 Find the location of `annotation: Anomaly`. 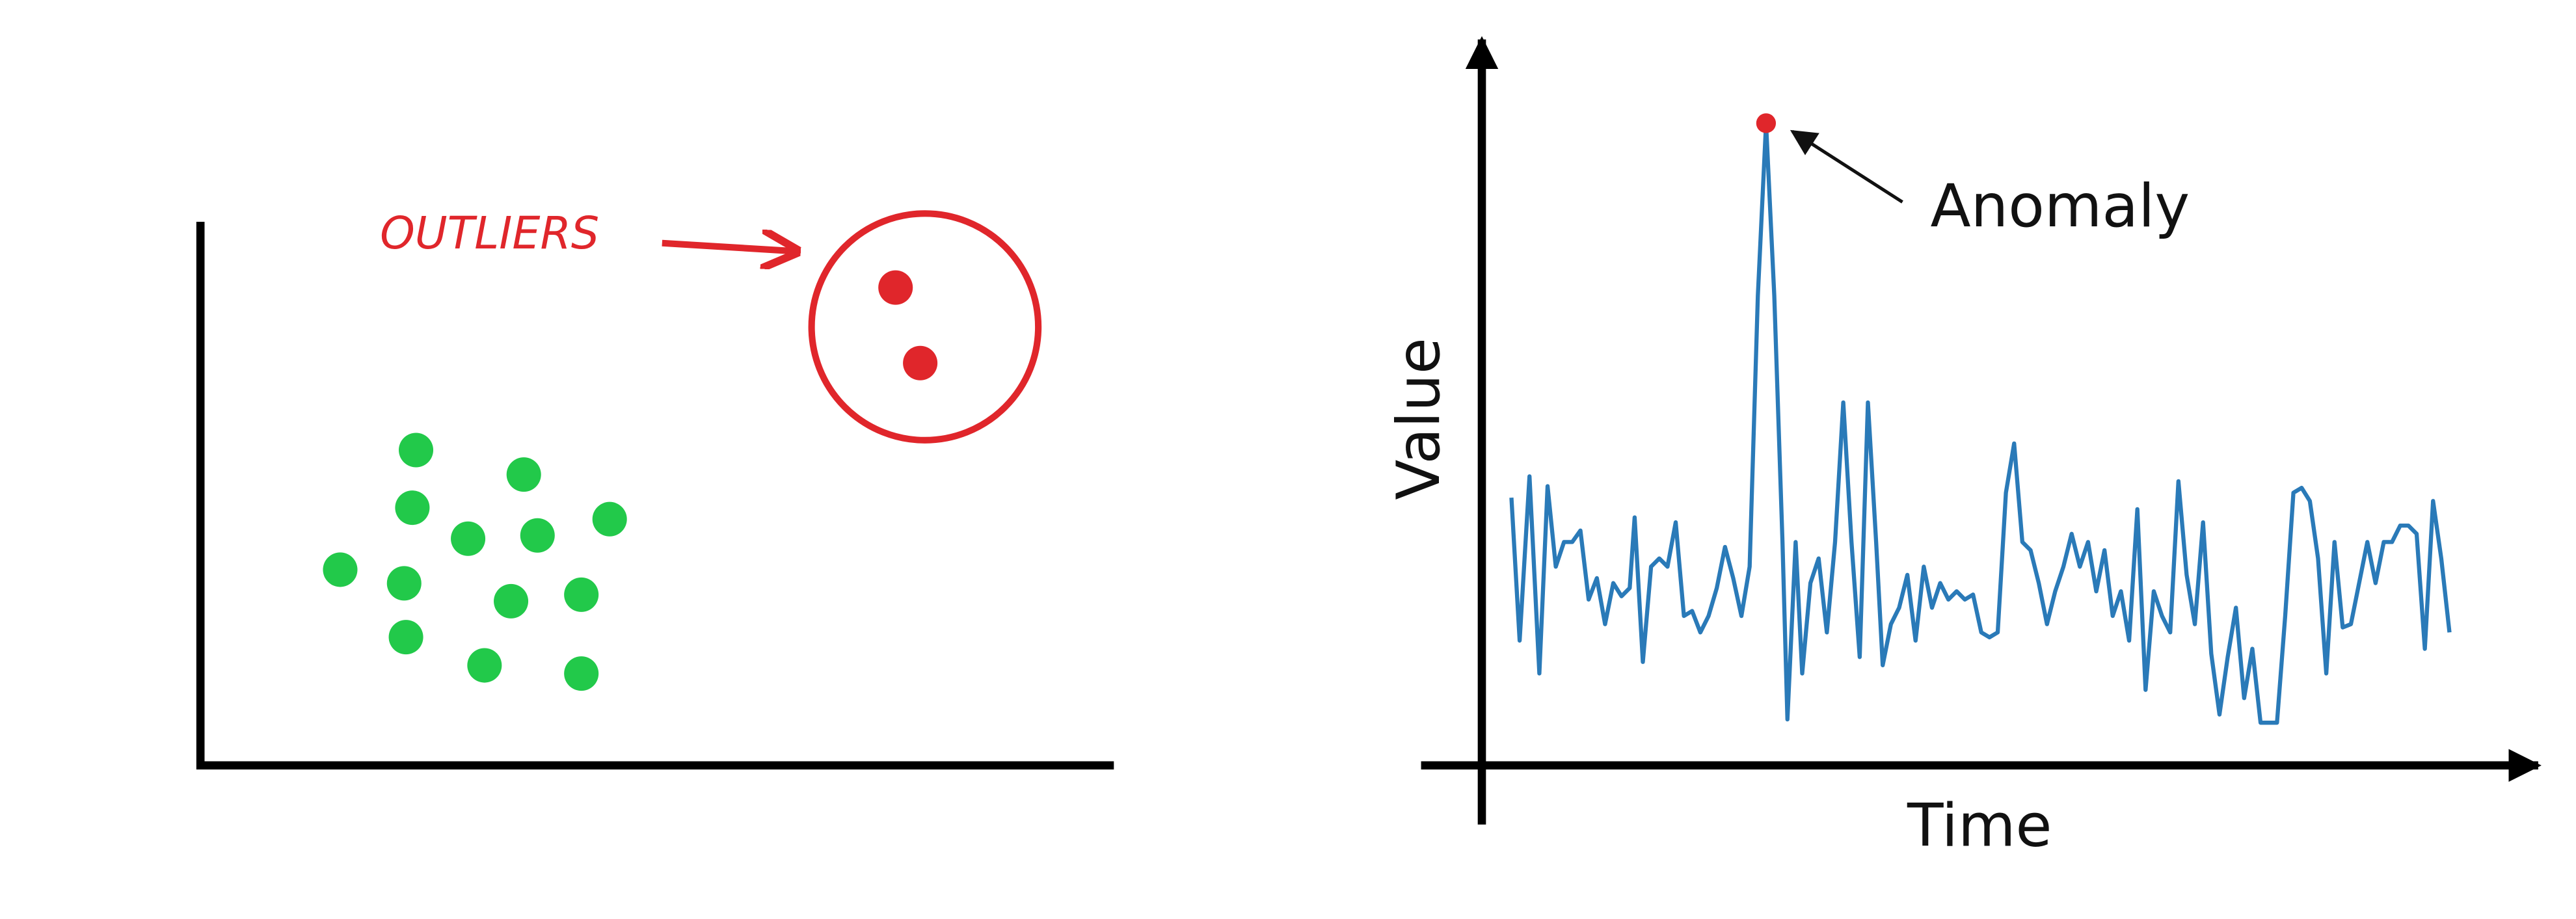

annotation: Anomaly is located at coordinates (2060, 206).